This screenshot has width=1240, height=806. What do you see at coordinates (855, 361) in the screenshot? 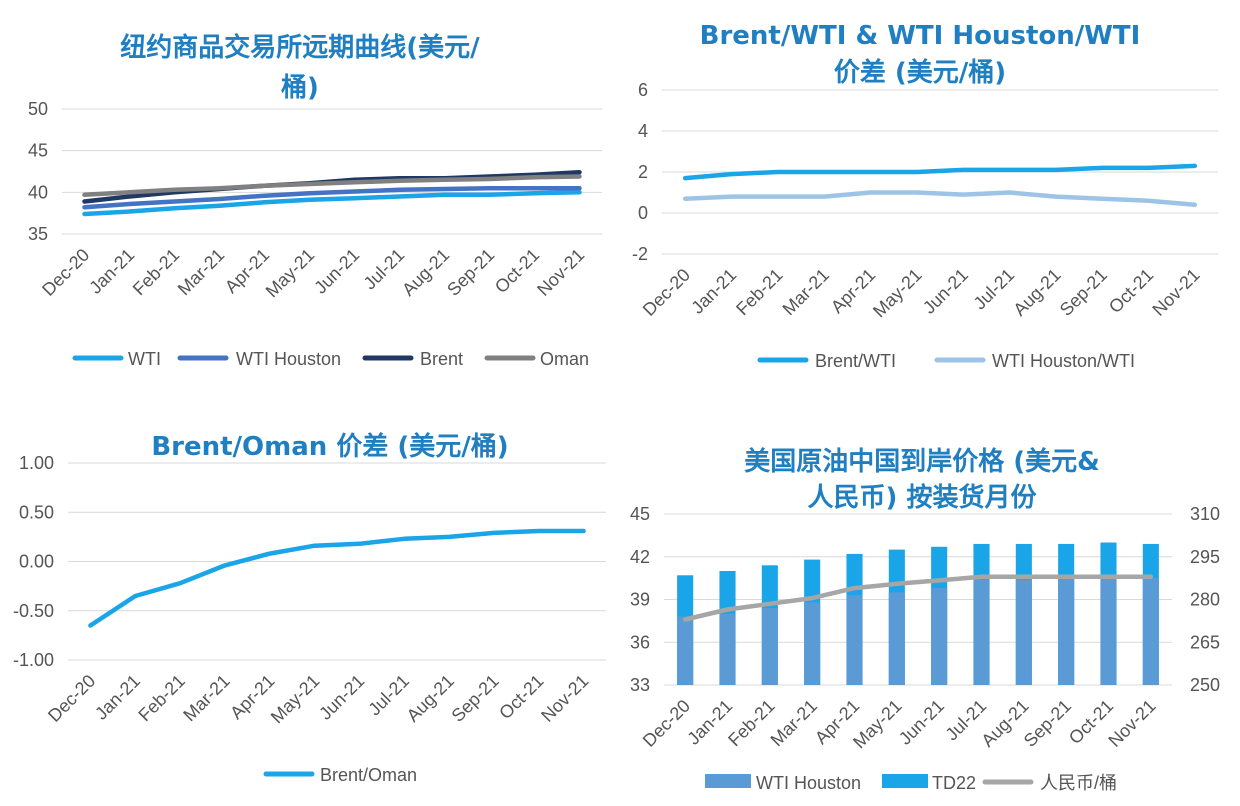
I see `legend-label: Brent/WTI` at bounding box center [855, 361].